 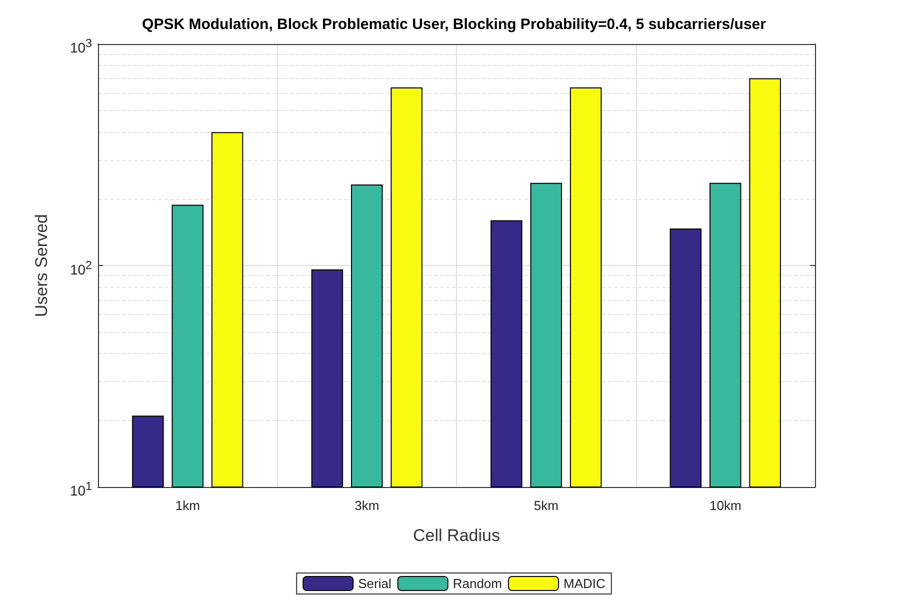 What do you see at coordinates (584, 583) in the screenshot?
I see `legend-label: MADIC` at bounding box center [584, 583].